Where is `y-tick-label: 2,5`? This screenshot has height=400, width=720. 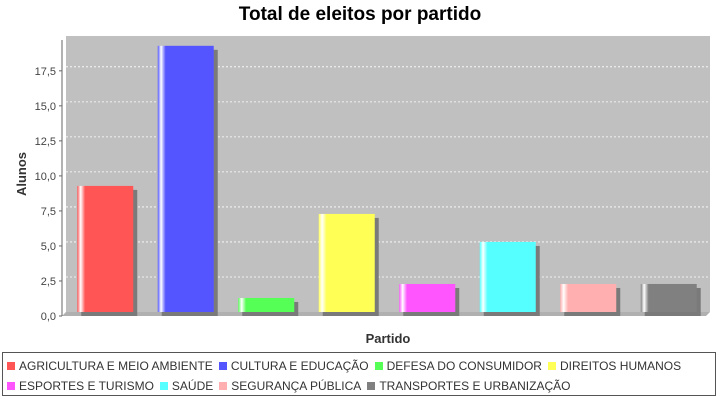
y-tick-label: 2,5 is located at coordinates (48, 282).